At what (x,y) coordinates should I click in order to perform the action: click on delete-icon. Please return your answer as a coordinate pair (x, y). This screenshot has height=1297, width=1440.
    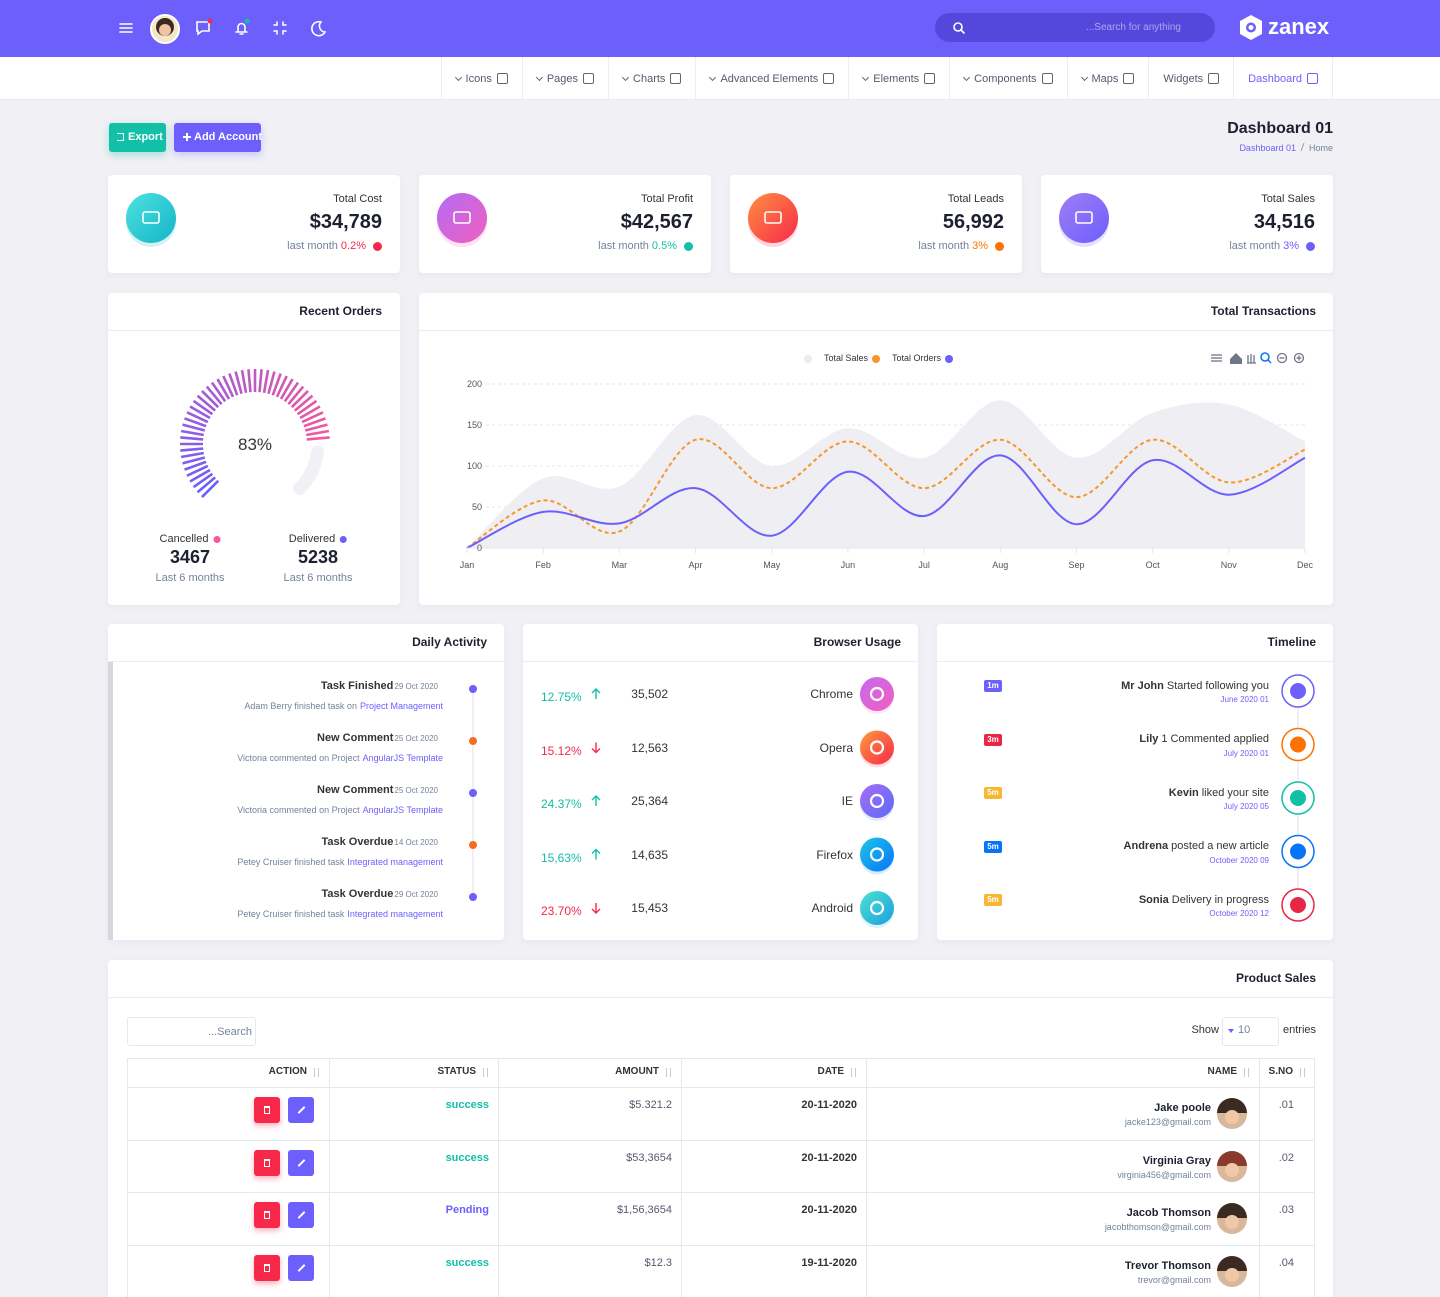
    Looking at the image, I should click on (267, 1215).